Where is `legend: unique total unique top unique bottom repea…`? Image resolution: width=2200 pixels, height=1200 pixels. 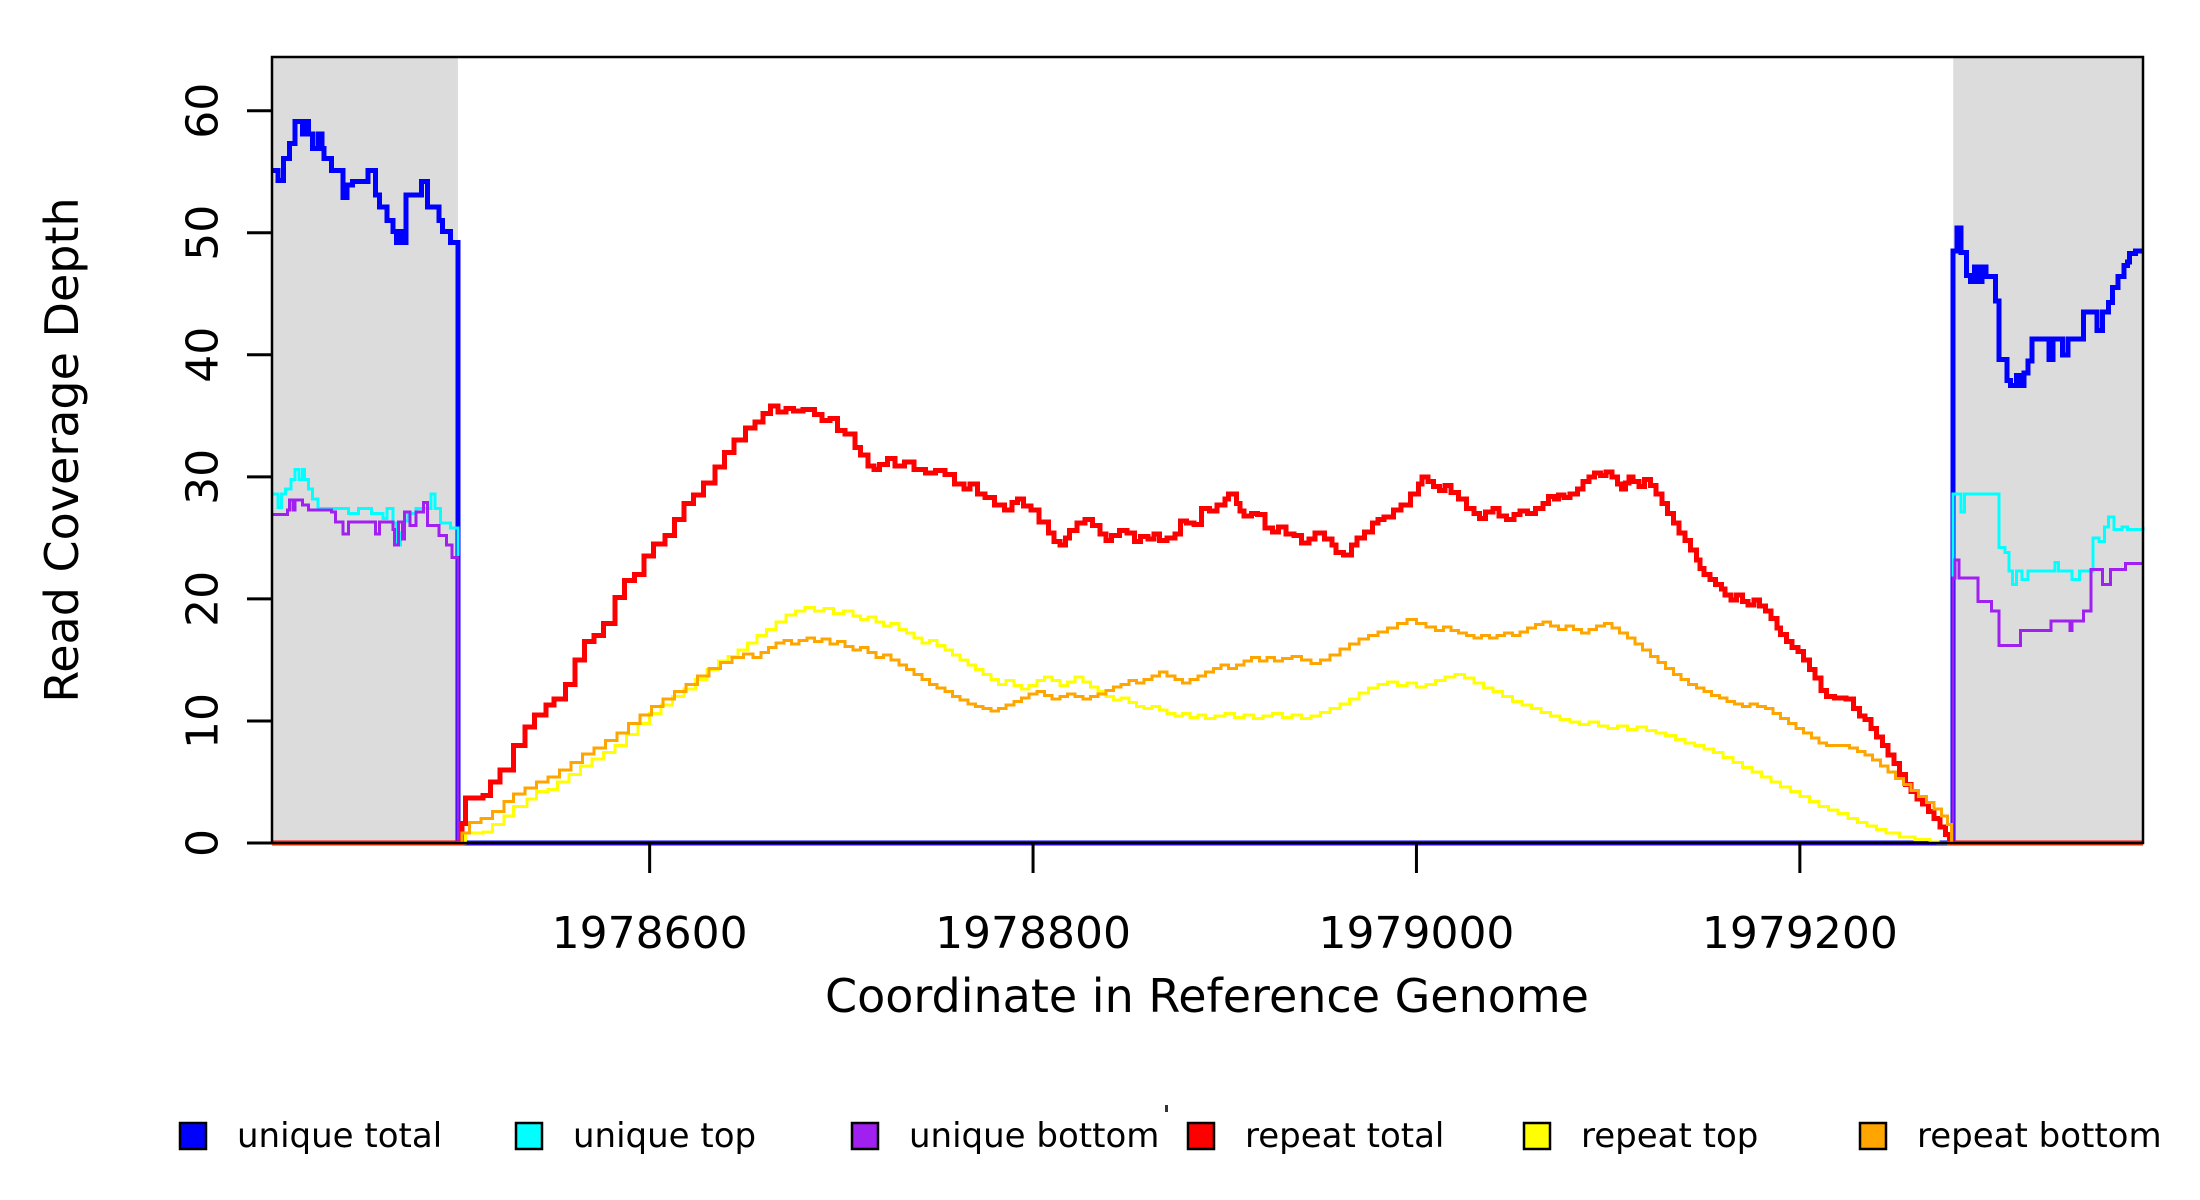
legend: unique total unique top unique bottom repea… is located at coordinates (1170, 1136).